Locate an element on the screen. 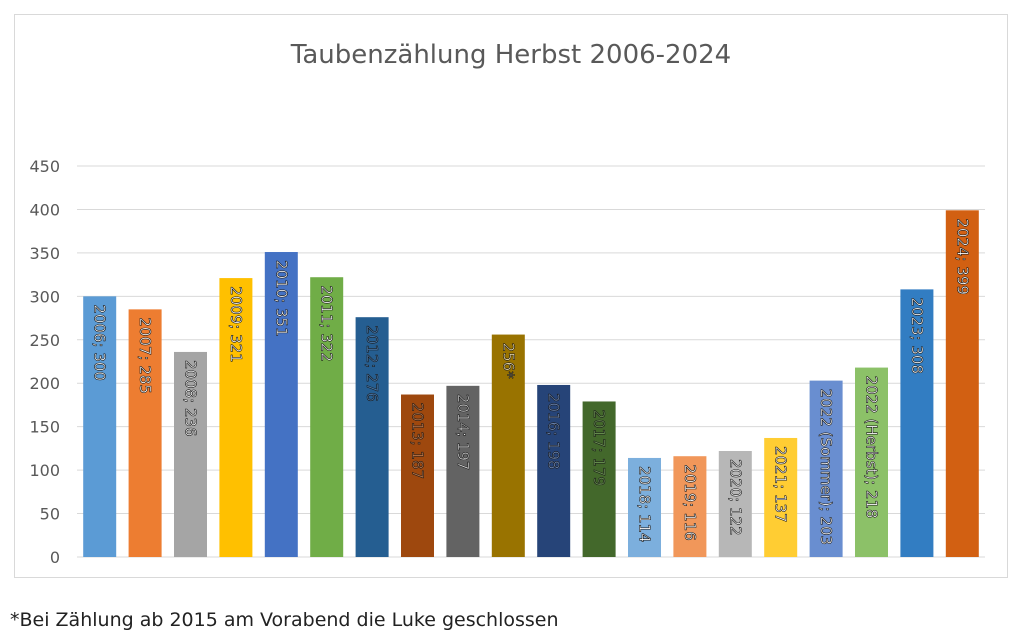 The width and height of the screenshot is (1024, 643). bar-data-label: 2019; 116 is located at coordinates (690, 502).